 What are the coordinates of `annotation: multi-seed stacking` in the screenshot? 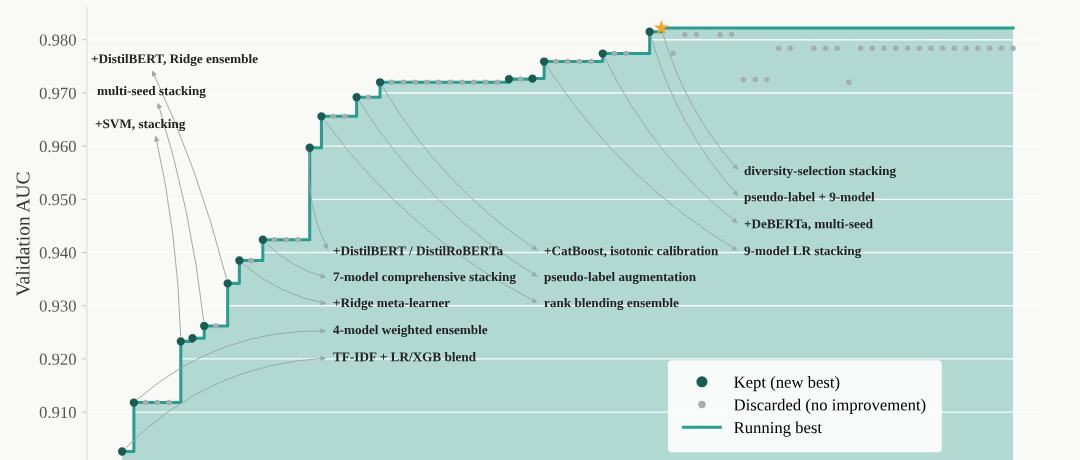 It's located at (151, 92).